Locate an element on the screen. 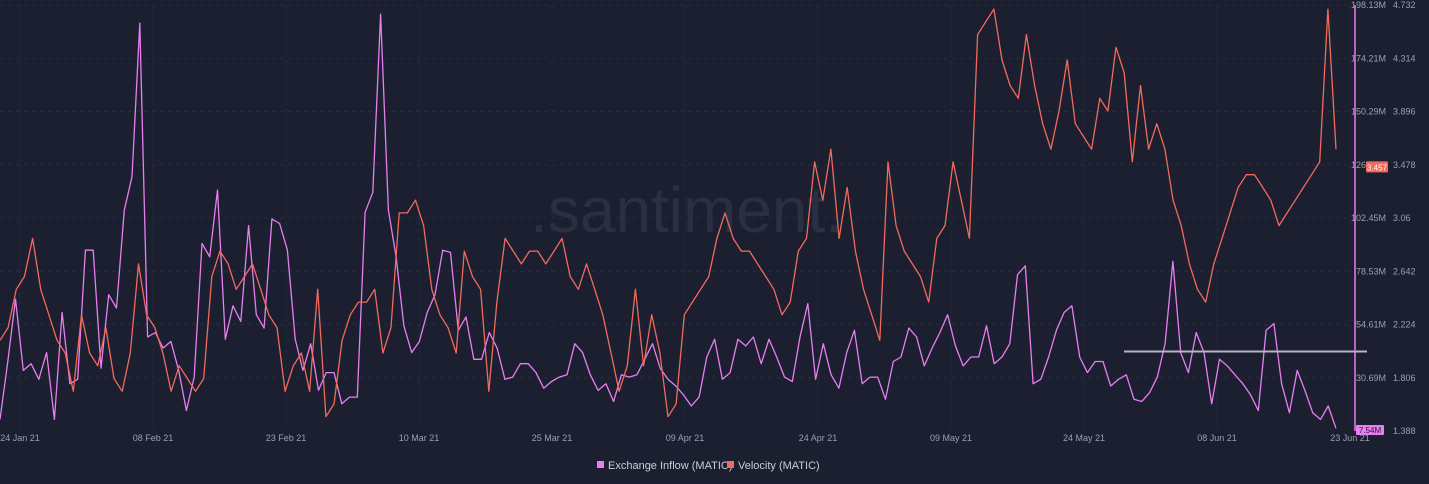 The image size is (1429, 484). x-tick-label: 23 Feb 21 is located at coordinates (286, 438).